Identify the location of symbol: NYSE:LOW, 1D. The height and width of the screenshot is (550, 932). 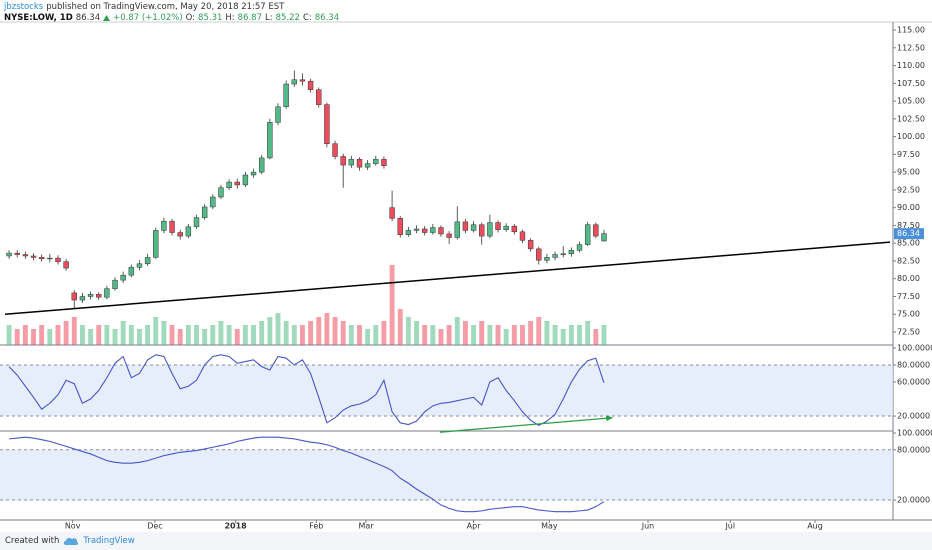
(38, 18).